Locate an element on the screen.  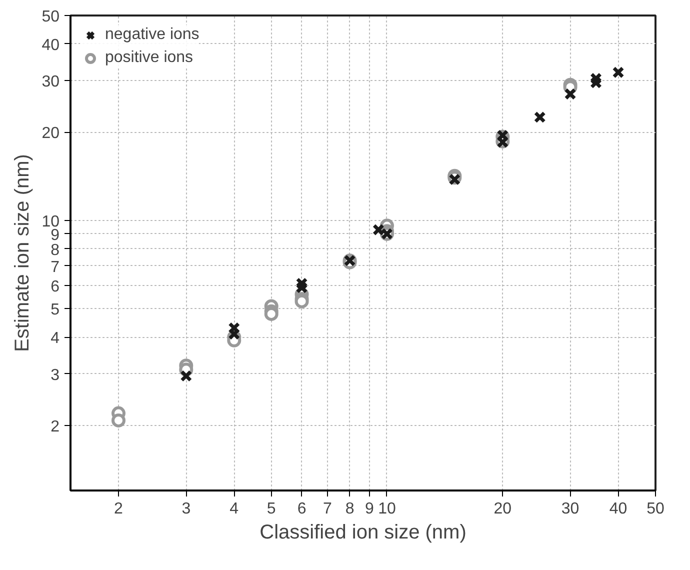
y-tick-label: 2 is located at coordinates (55, 427).